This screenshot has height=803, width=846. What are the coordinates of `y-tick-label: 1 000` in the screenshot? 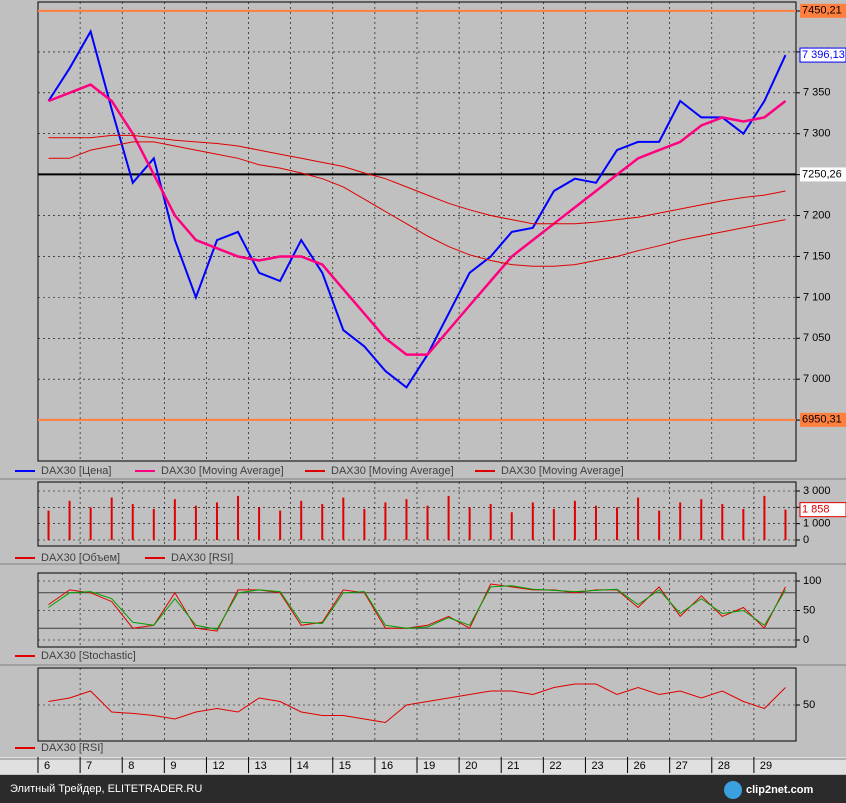 It's located at (817, 524).